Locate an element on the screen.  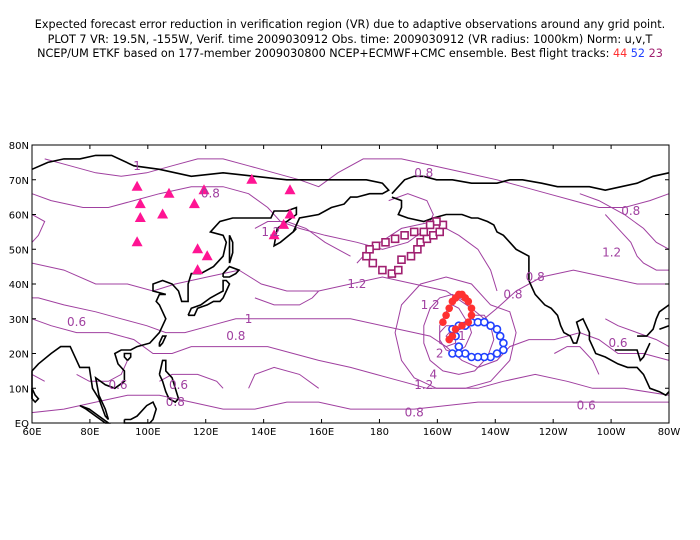
track-label-44: 44 is located at coordinates (620, 54).